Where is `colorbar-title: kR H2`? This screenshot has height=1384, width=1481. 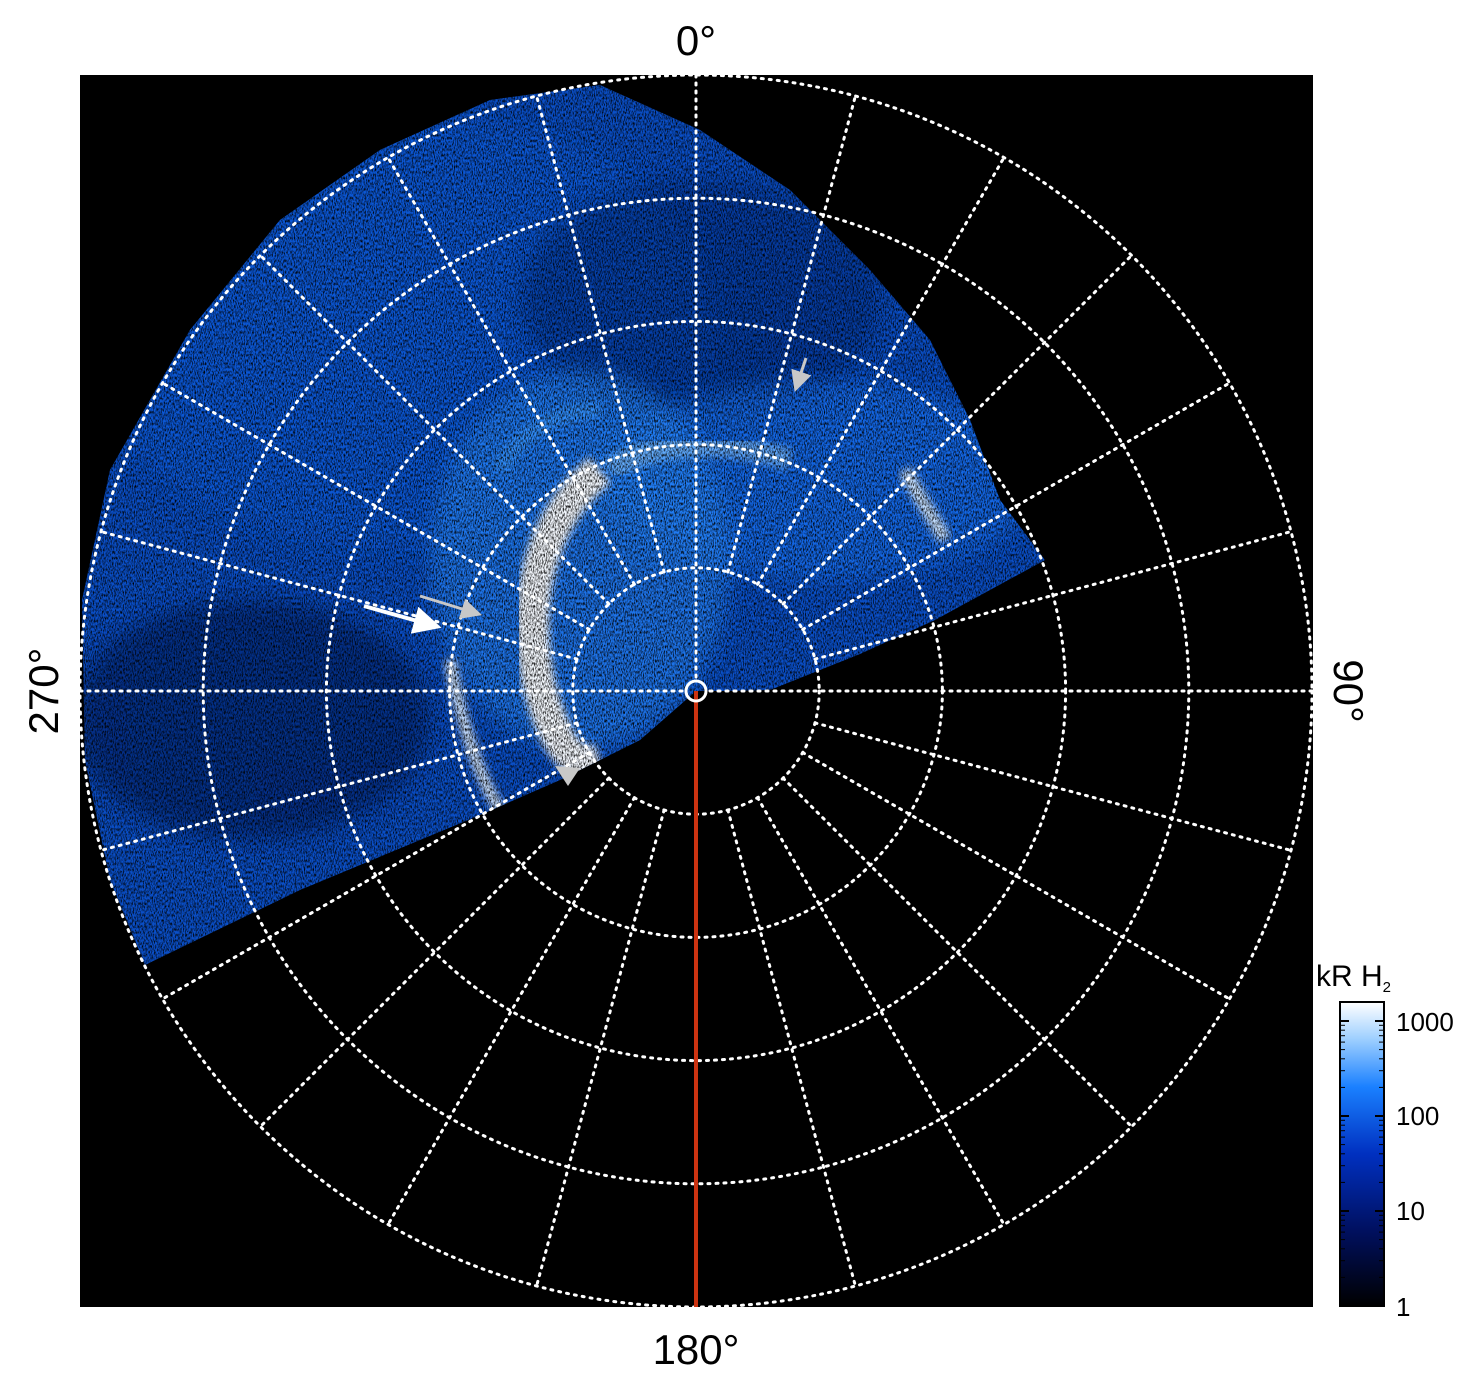
colorbar-title: kR H2 is located at coordinates (1353, 978).